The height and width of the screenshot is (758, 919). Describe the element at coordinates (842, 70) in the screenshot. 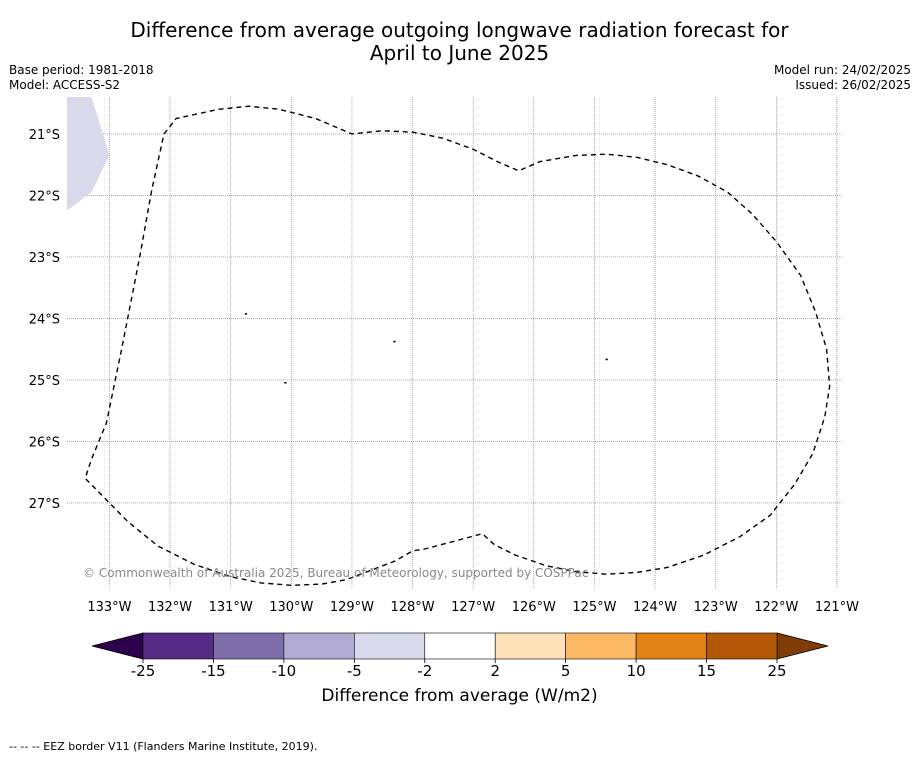

I see `model-run: Model run: 24/02/2025` at that location.